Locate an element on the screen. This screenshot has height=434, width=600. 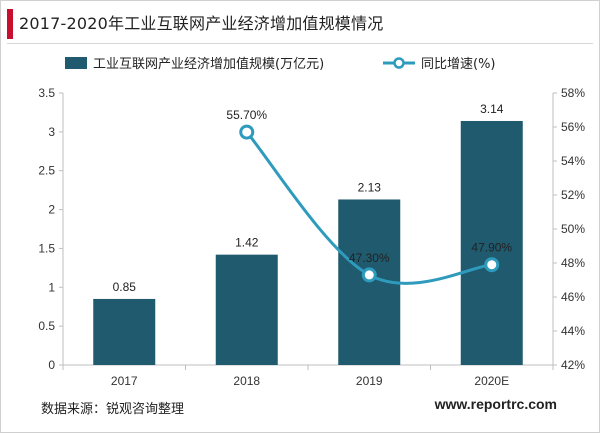
y-tick-label-left: 0.5 is located at coordinates (46, 326).